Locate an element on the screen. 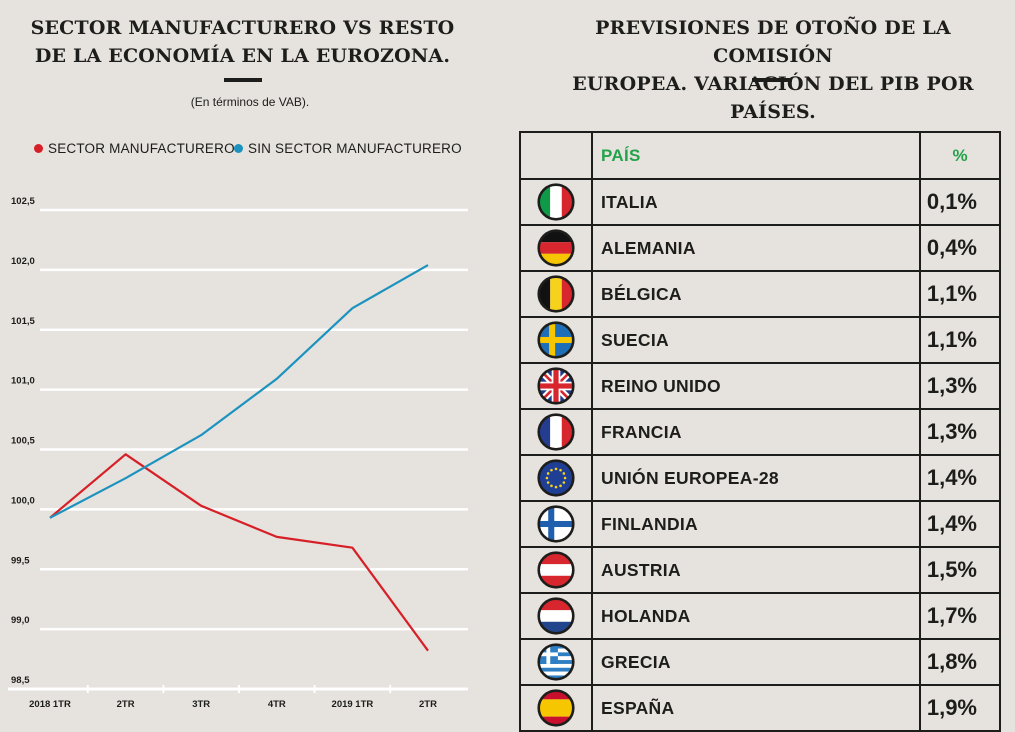 The image size is (1015, 732). y-tick-label: 100,0 is located at coordinates (23, 500).